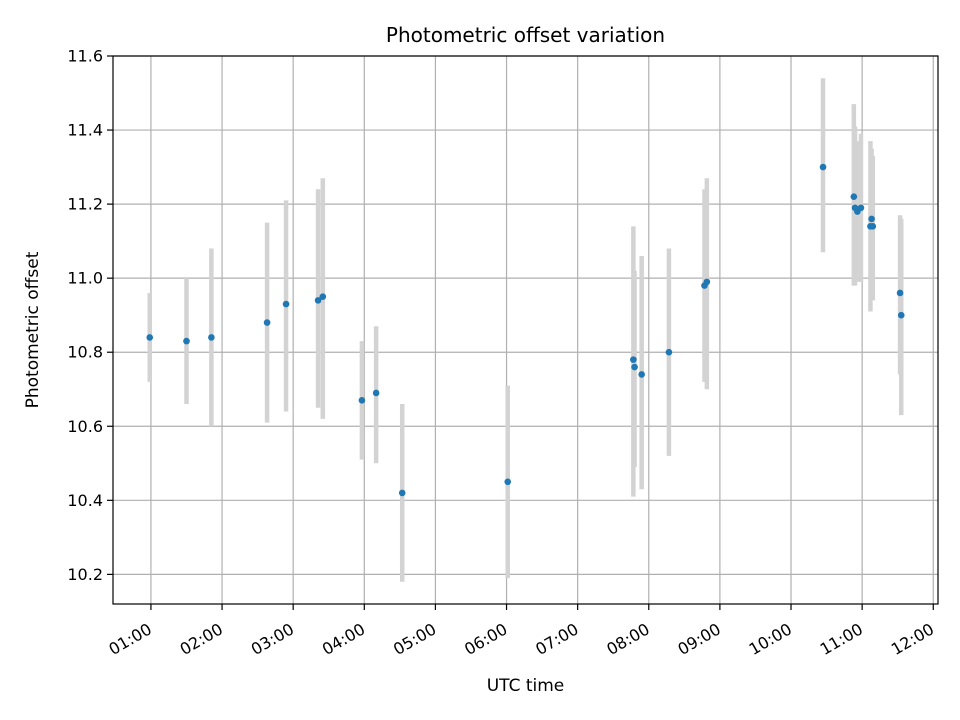  I want to click on y-tick-label: 10.6, so click(85, 426).